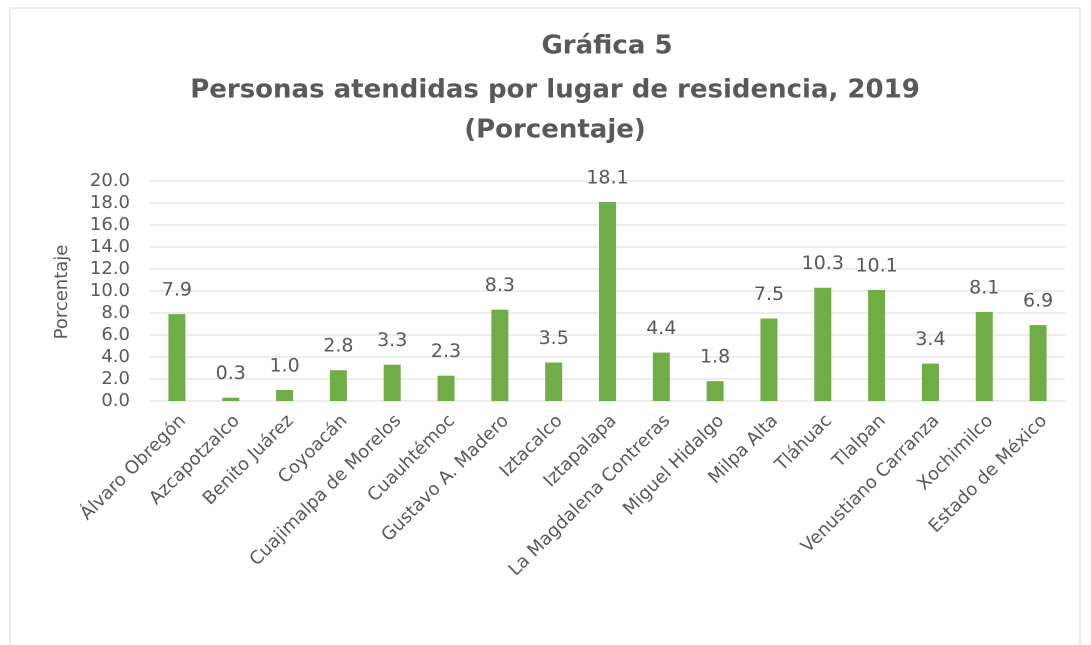 The width and height of the screenshot is (1091, 645). What do you see at coordinates (115, 334) in the screenshot?
I see `y-tick-label: 6.0` at bounding box center [115, 334].